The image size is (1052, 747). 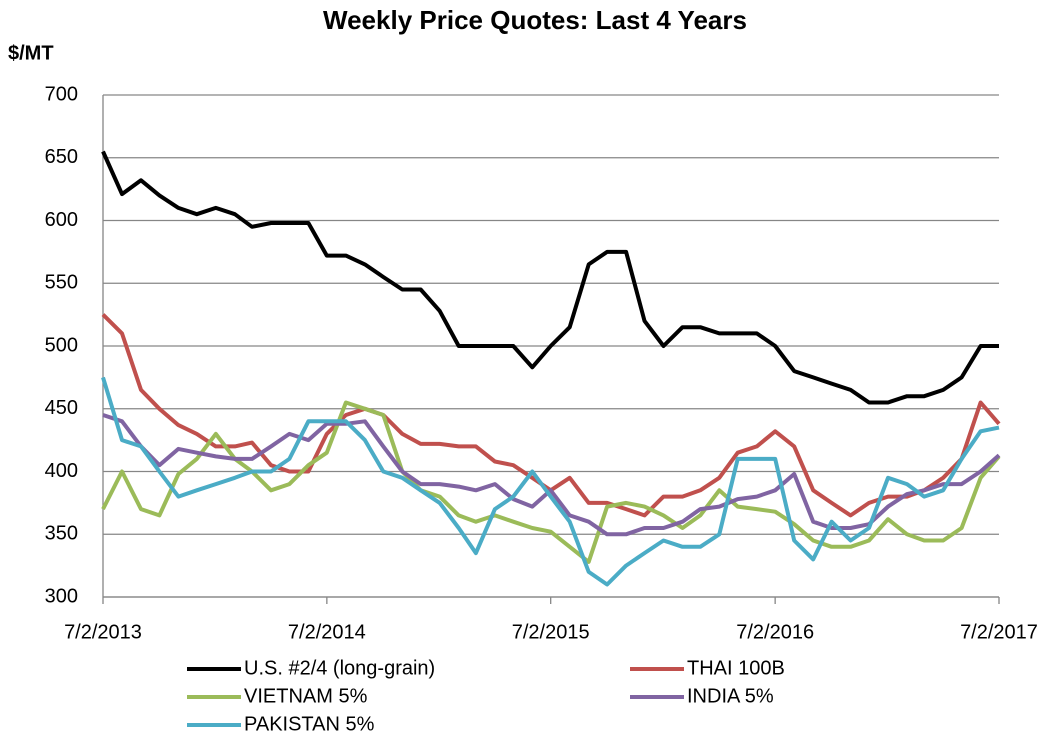 What do you see at coordinates (736, 668) in the screenshot?
I see `legend-label: THAI 100B` at bounding box center [736, 668].